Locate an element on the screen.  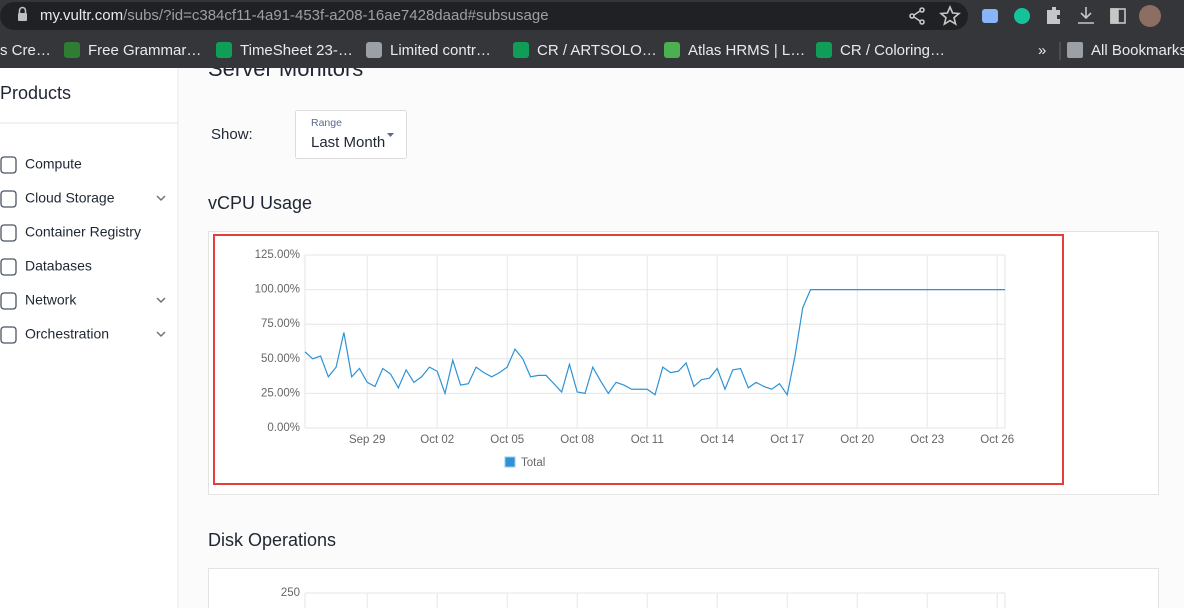
address-bar is located at coordinates (484, 16).